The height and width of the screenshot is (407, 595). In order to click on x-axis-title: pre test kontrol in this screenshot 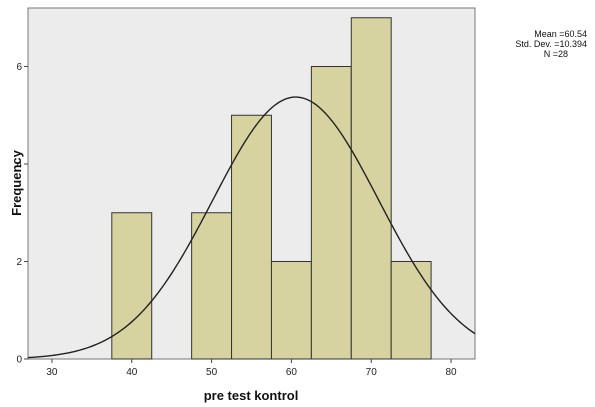, I will do `click(251, 395)`.